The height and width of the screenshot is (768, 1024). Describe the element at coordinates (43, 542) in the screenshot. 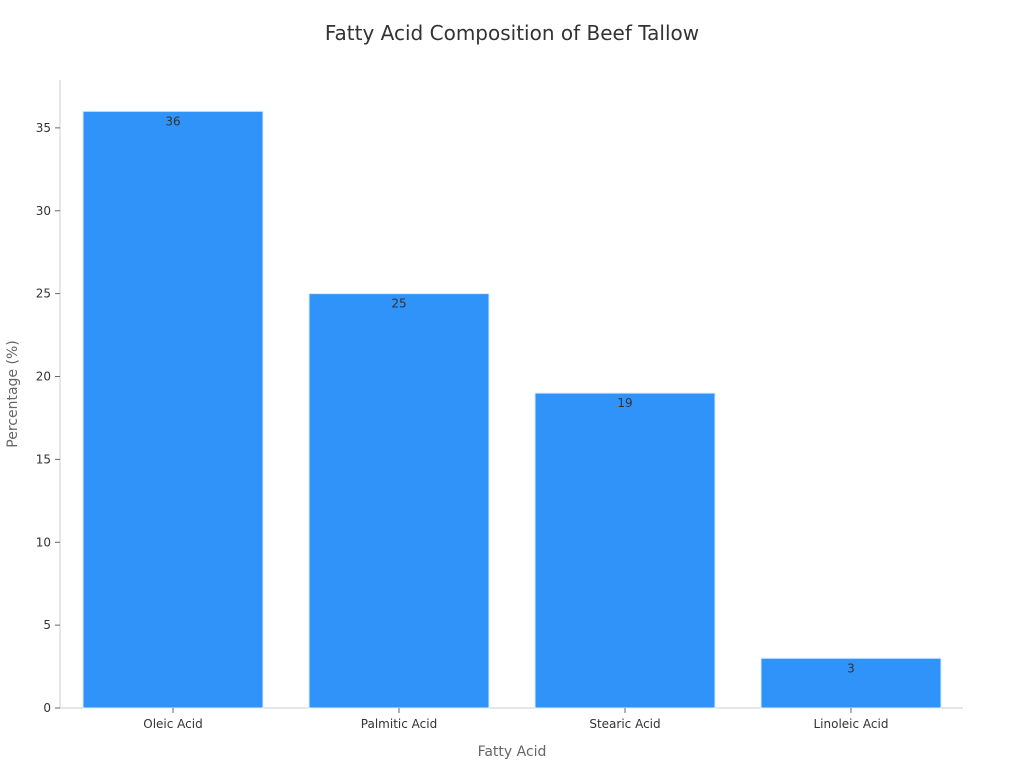

I see `y-tick-label: 10` at that location.